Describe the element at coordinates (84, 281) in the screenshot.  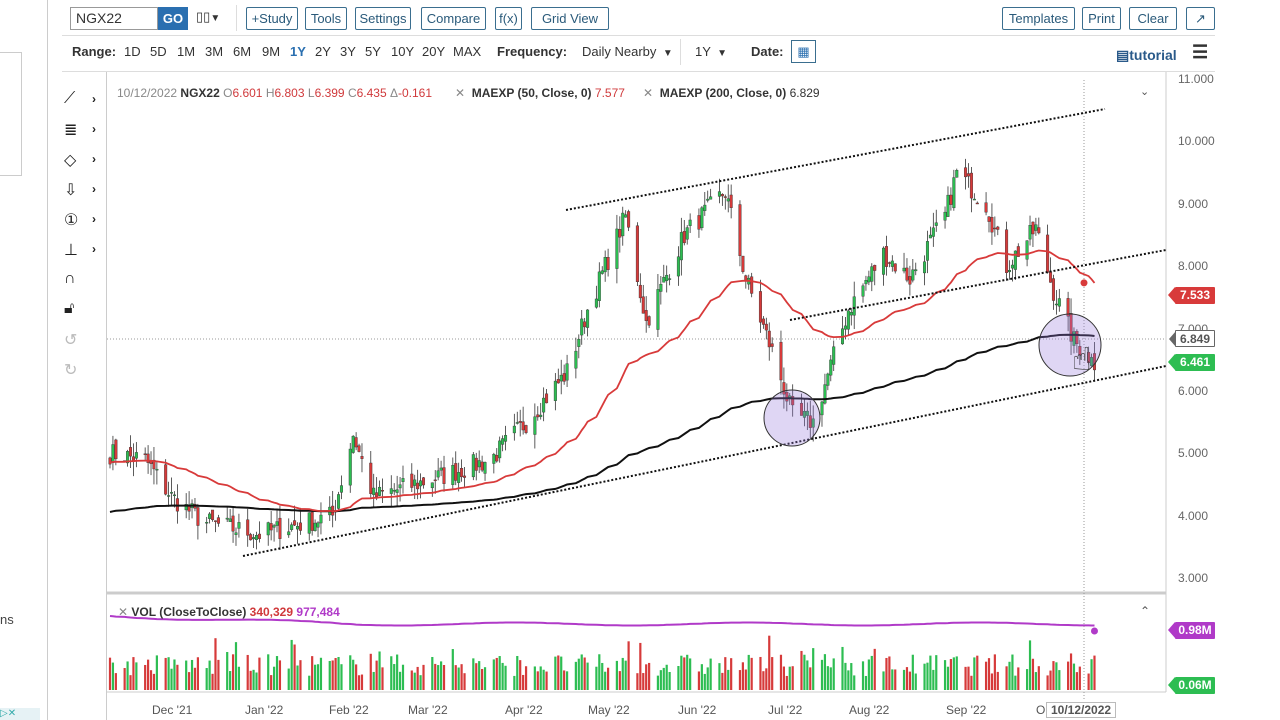
I see `magnet-tool: ∩` at that location.